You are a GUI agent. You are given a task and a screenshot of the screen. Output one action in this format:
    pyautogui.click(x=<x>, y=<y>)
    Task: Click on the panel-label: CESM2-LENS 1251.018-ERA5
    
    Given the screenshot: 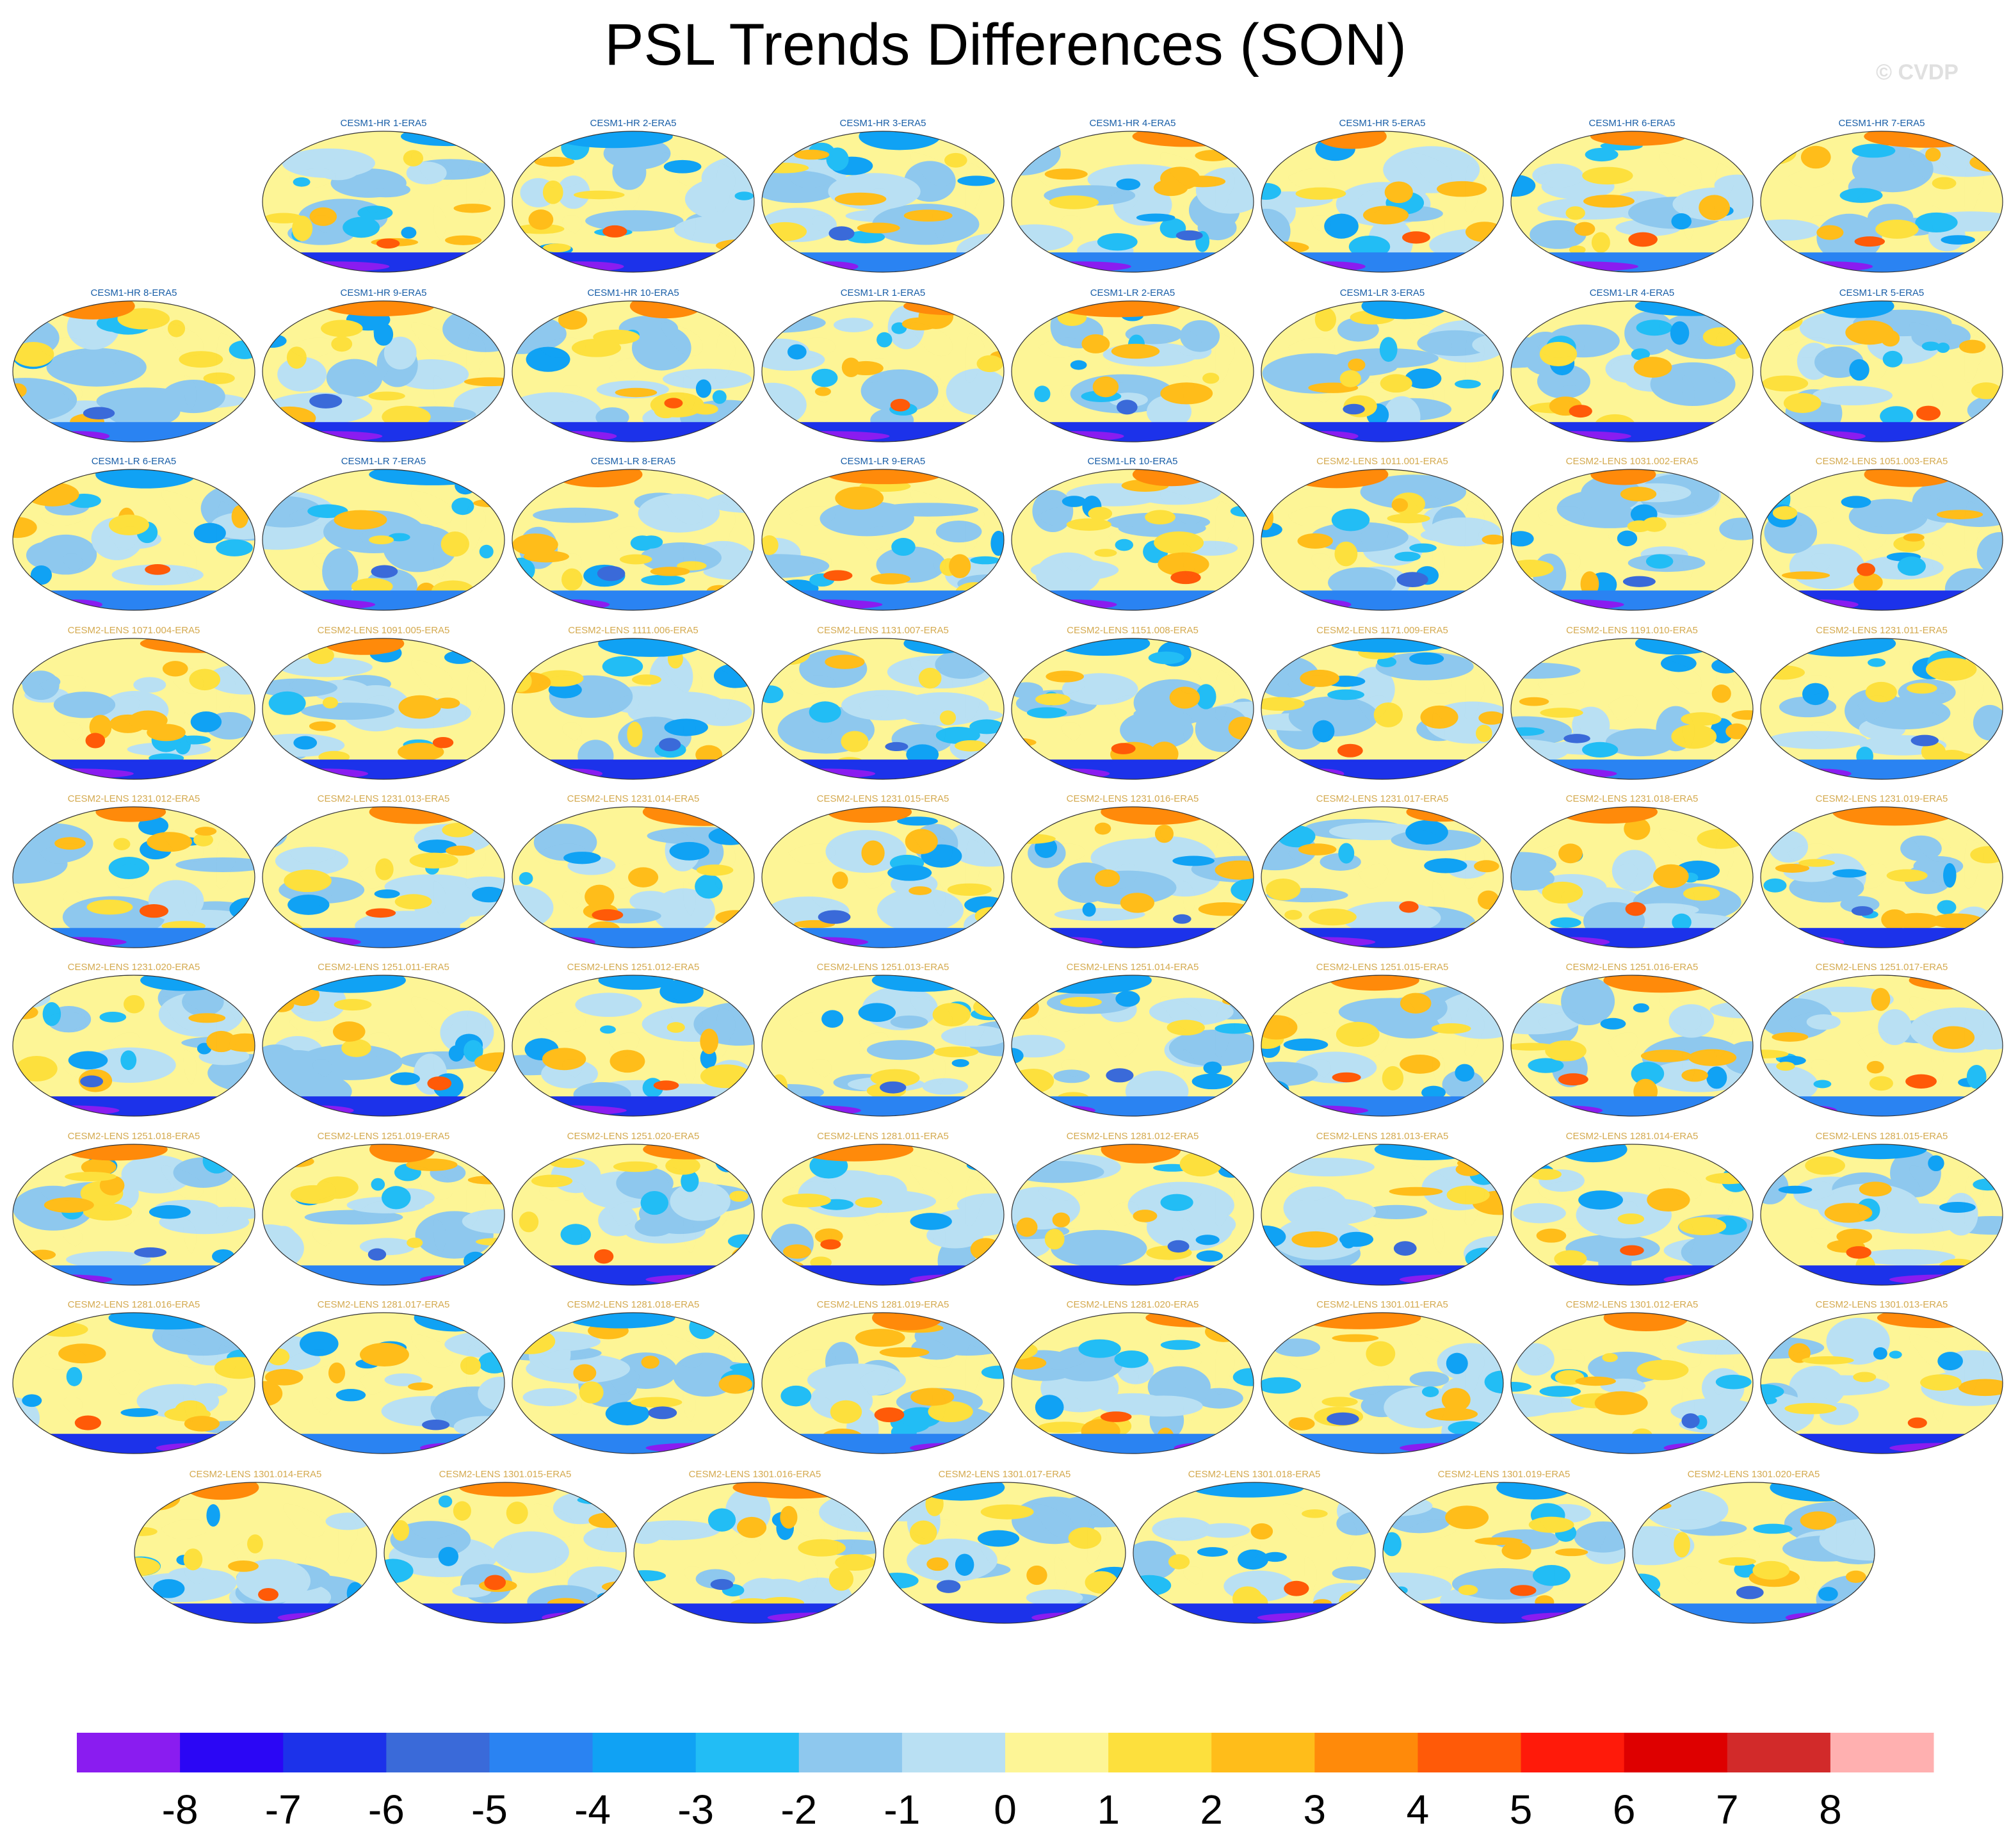 What is the action you would take?
    pyautogui.click(x=134, y=1137)
    